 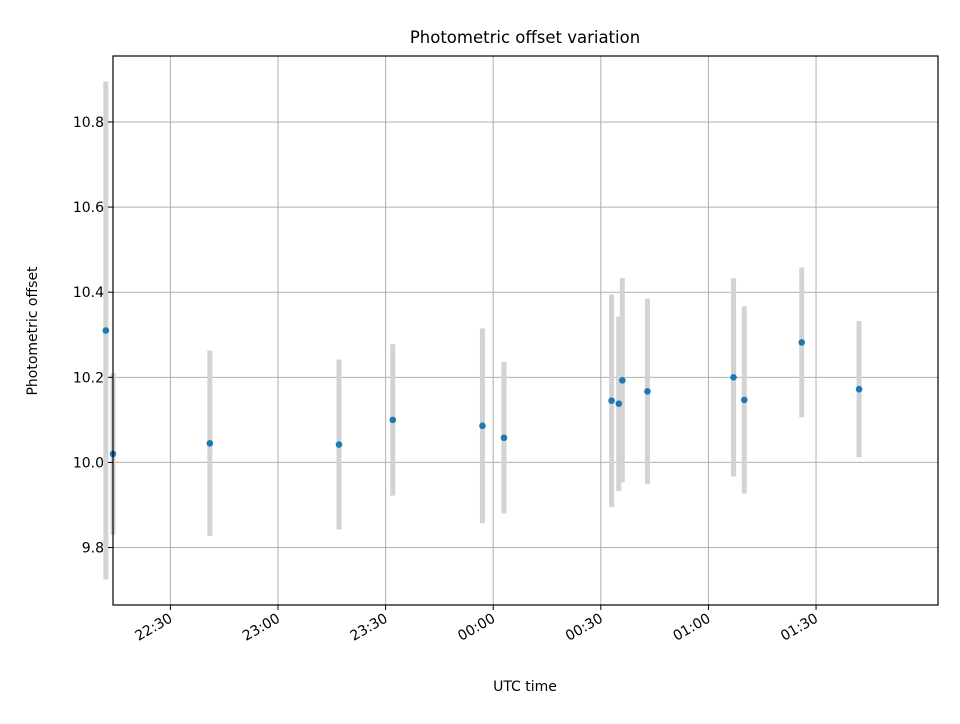 What do you see at coordinates (93, 549) in the screenshot?
I see `y-tick-label: 9.8` at bounding box center [93, 549].